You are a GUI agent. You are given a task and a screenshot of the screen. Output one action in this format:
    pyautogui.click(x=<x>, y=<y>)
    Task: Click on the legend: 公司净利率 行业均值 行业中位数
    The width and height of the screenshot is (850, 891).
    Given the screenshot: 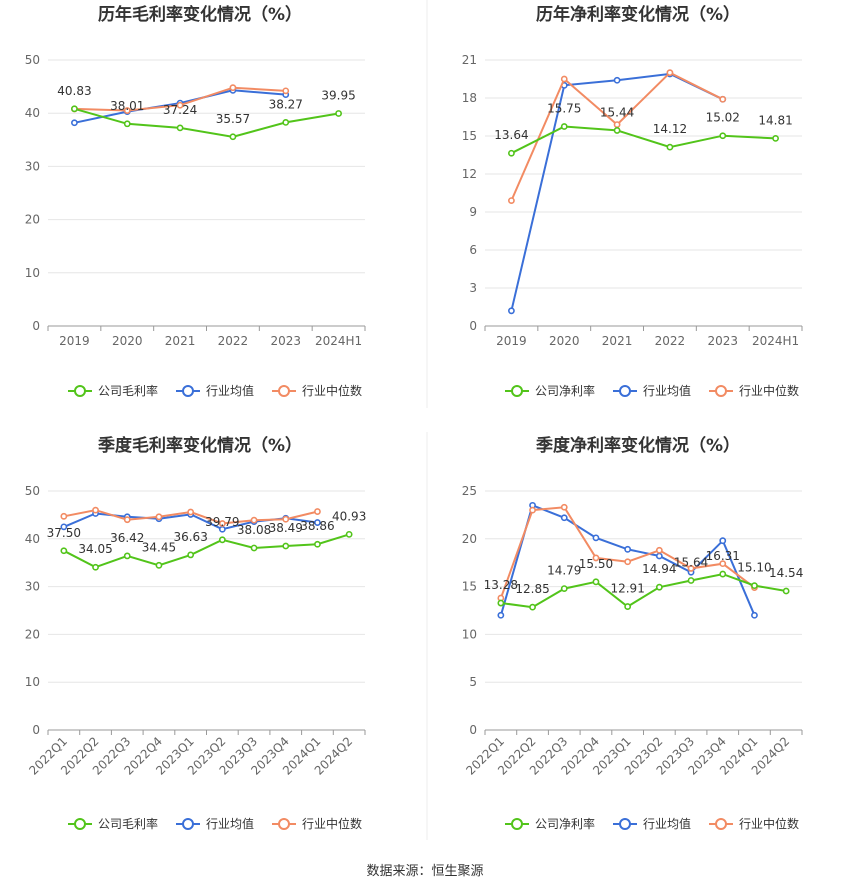 What is the action you would take?
    pyautogui.click(x=652, y=390)
    